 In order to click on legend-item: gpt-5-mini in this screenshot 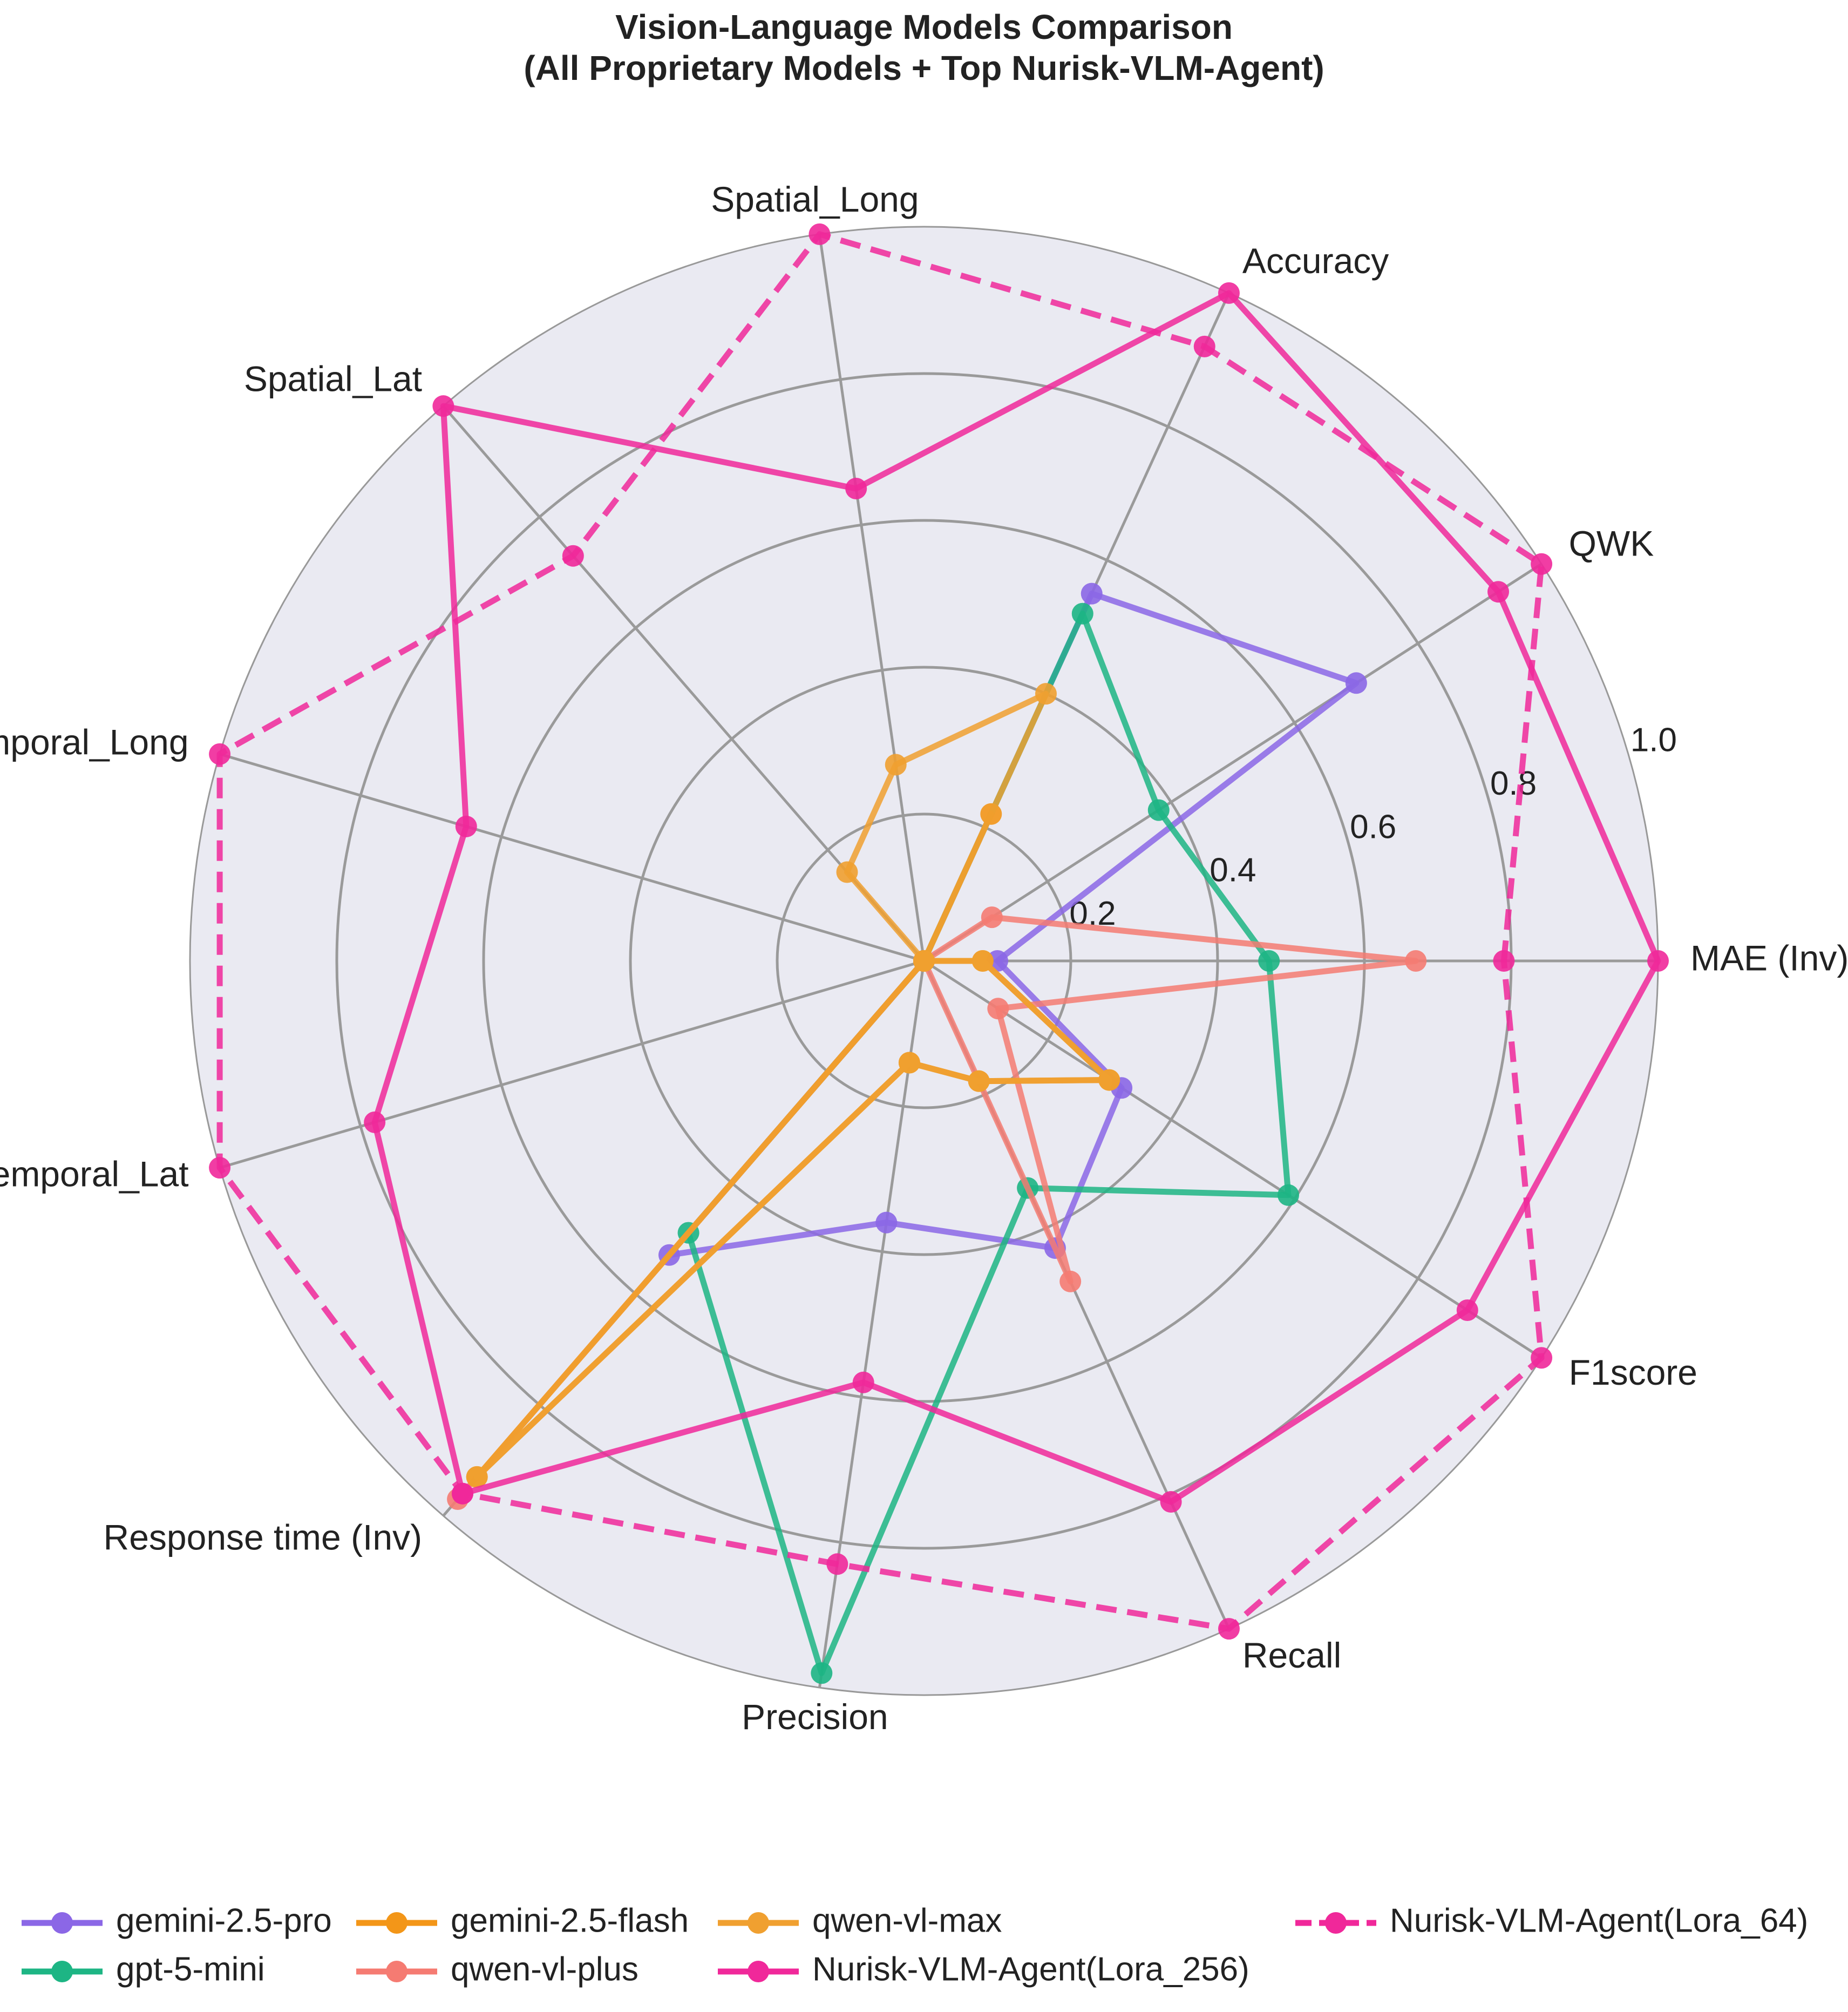, I will do `click(143, 1969)`.